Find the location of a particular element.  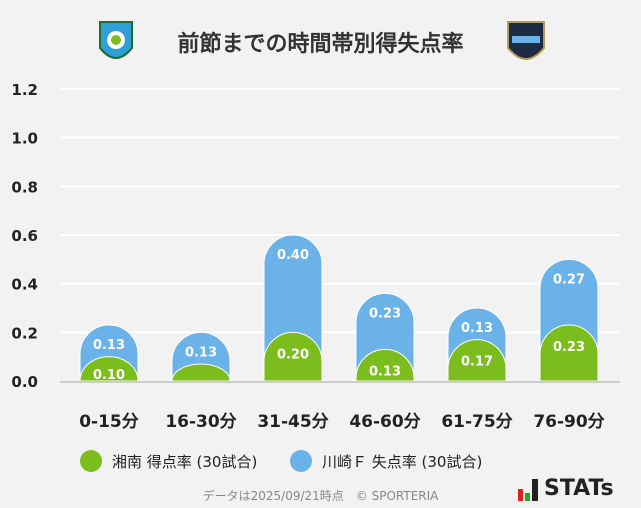

x-tick-label: 76-90分 is located at coordinates (568, 422).